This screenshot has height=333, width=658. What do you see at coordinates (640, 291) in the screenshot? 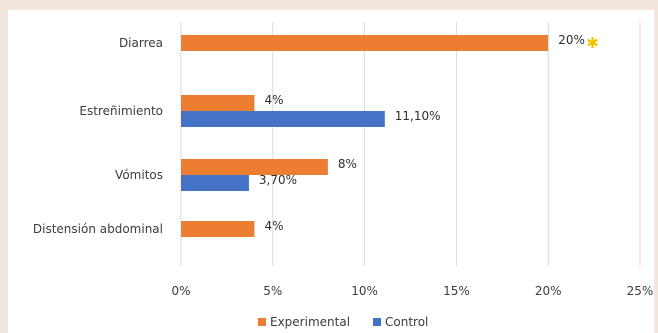
I see `x-tick-label-5: 25%` at bounding box center [640, 291].